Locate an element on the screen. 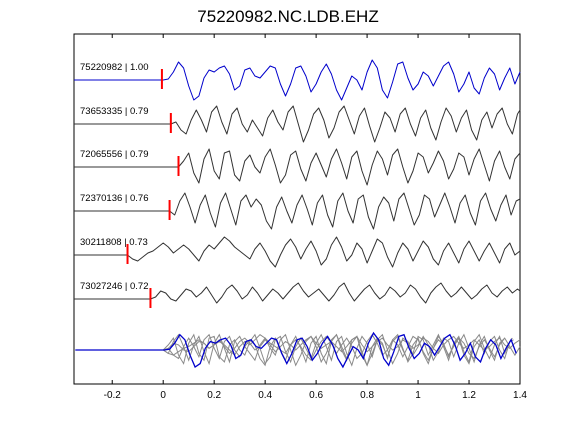  overlay-stack is located at coordinates (298, 350).